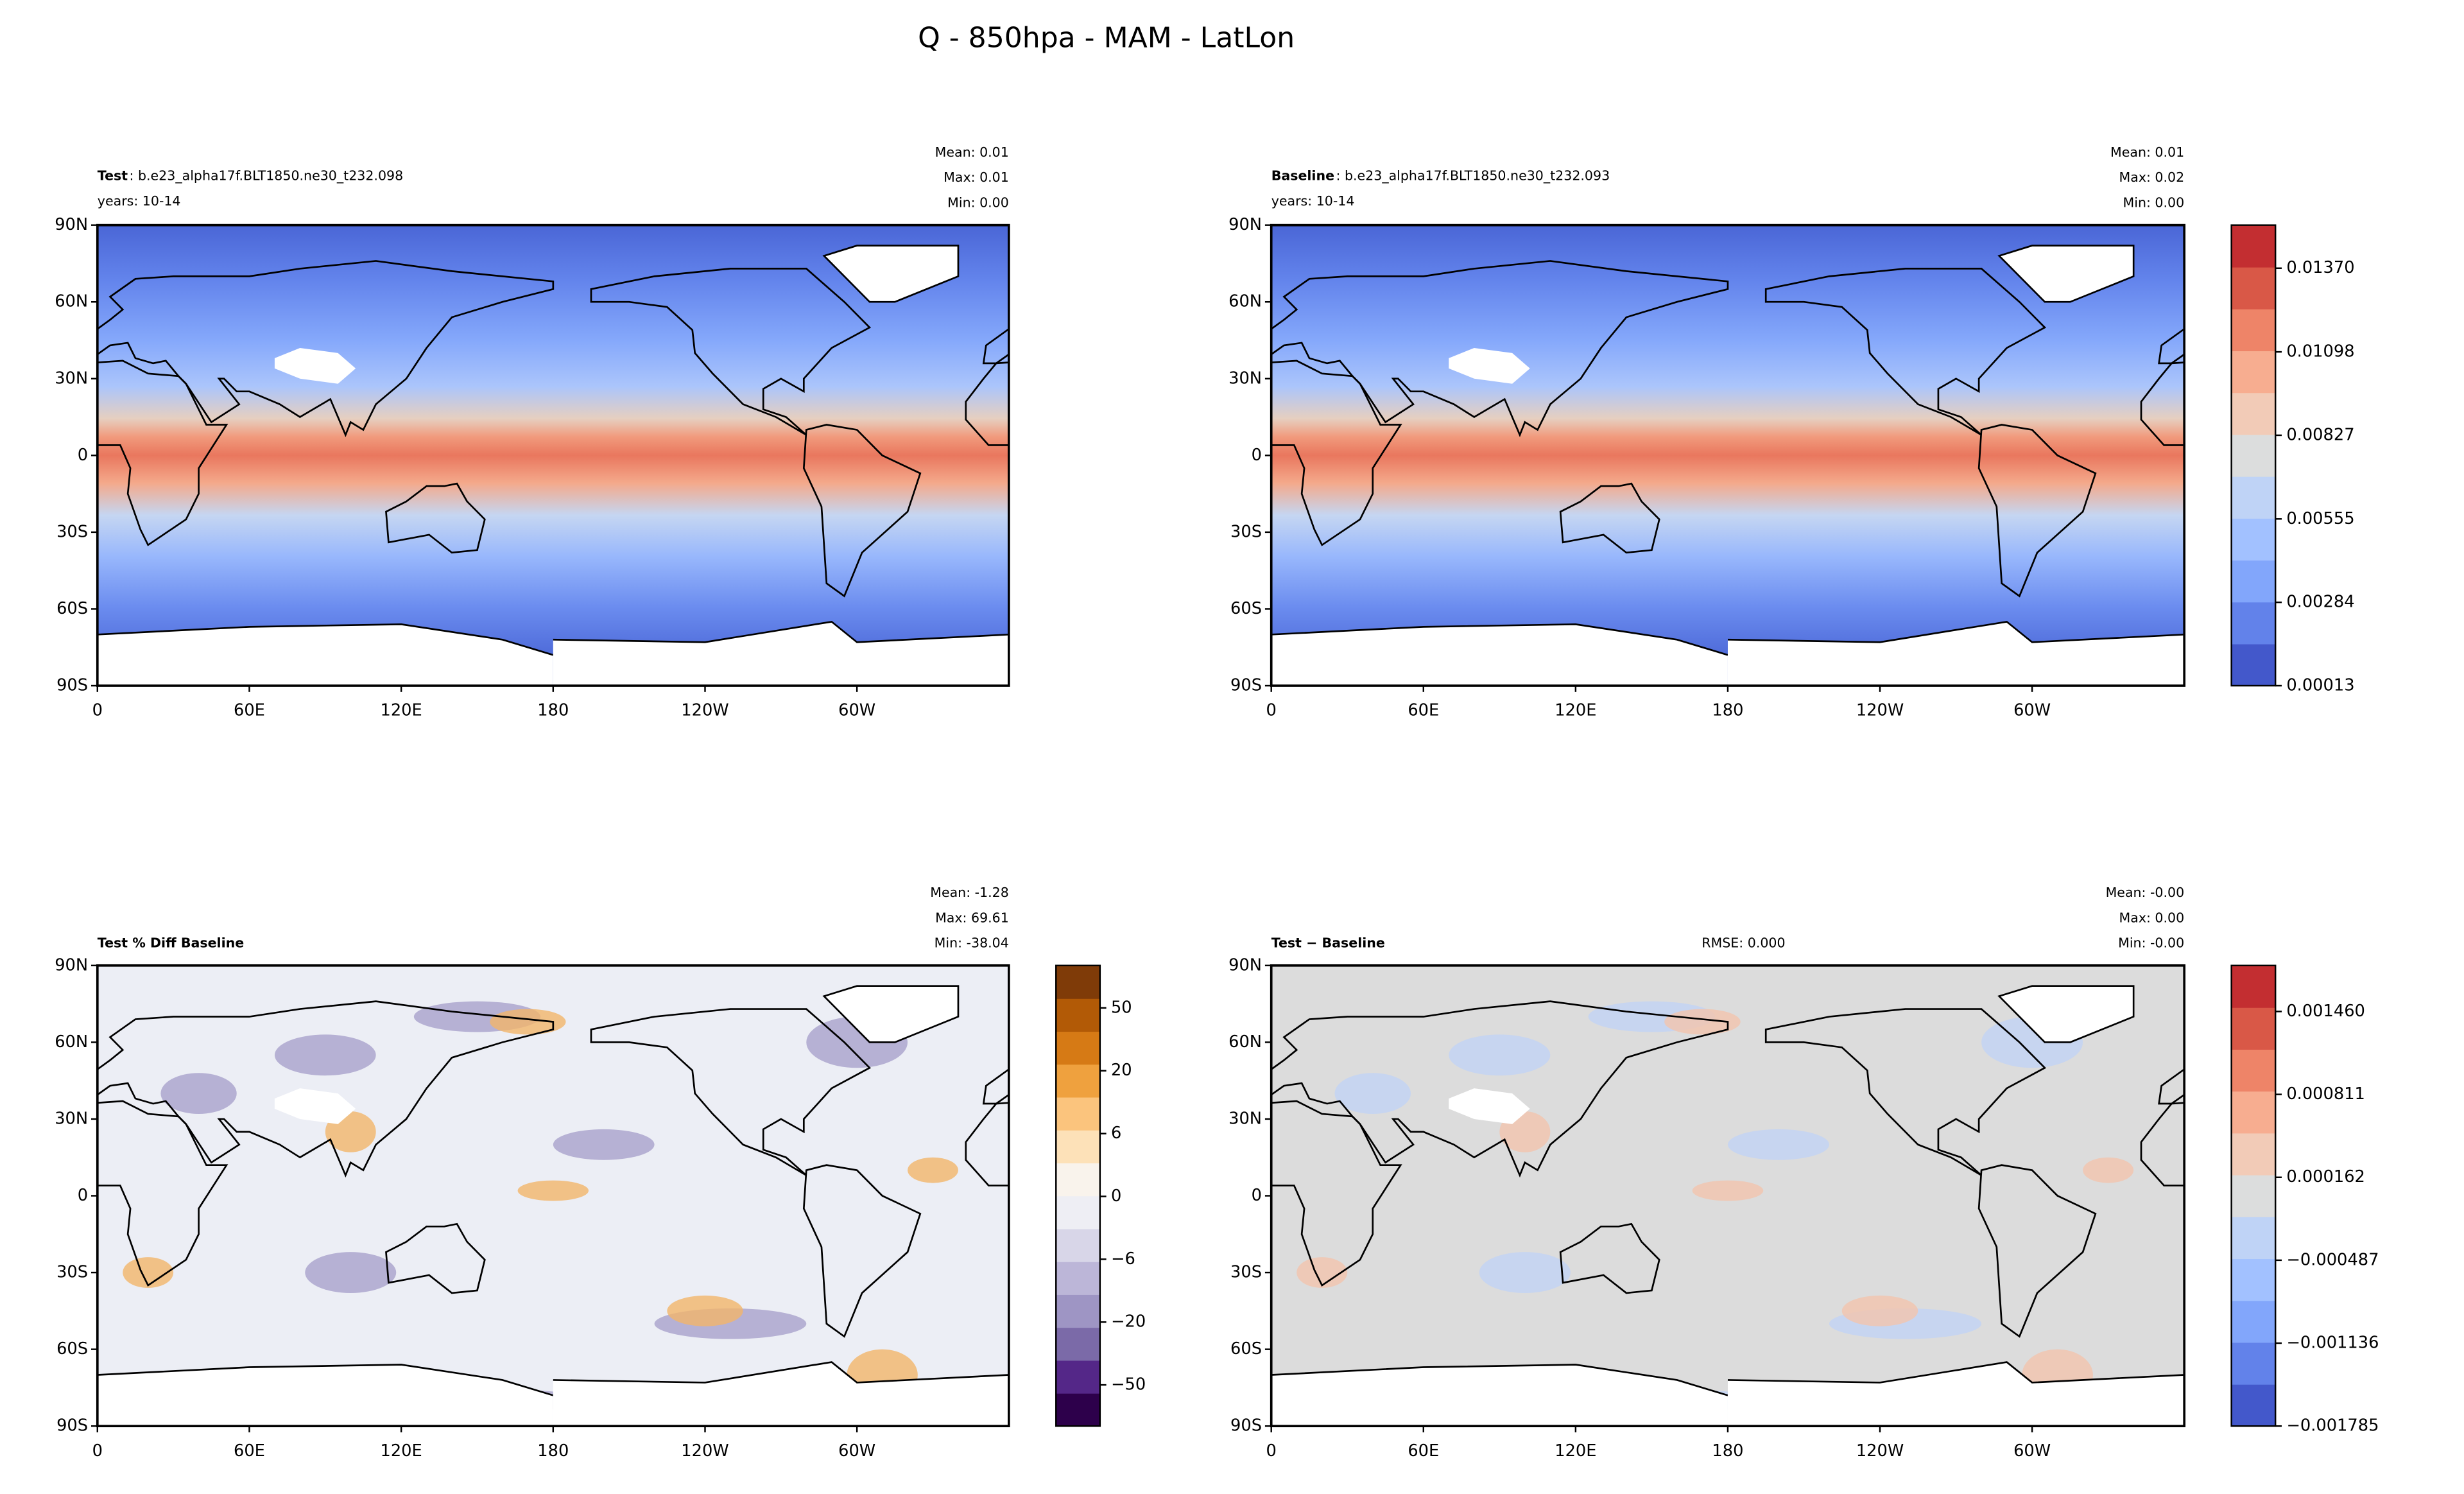 This screenshot has width=2464, height=1494. Describe the element at coordinates (2332, 1343) in the screenshot. I see `colorbar-tick-label: −0.001136` at that location.